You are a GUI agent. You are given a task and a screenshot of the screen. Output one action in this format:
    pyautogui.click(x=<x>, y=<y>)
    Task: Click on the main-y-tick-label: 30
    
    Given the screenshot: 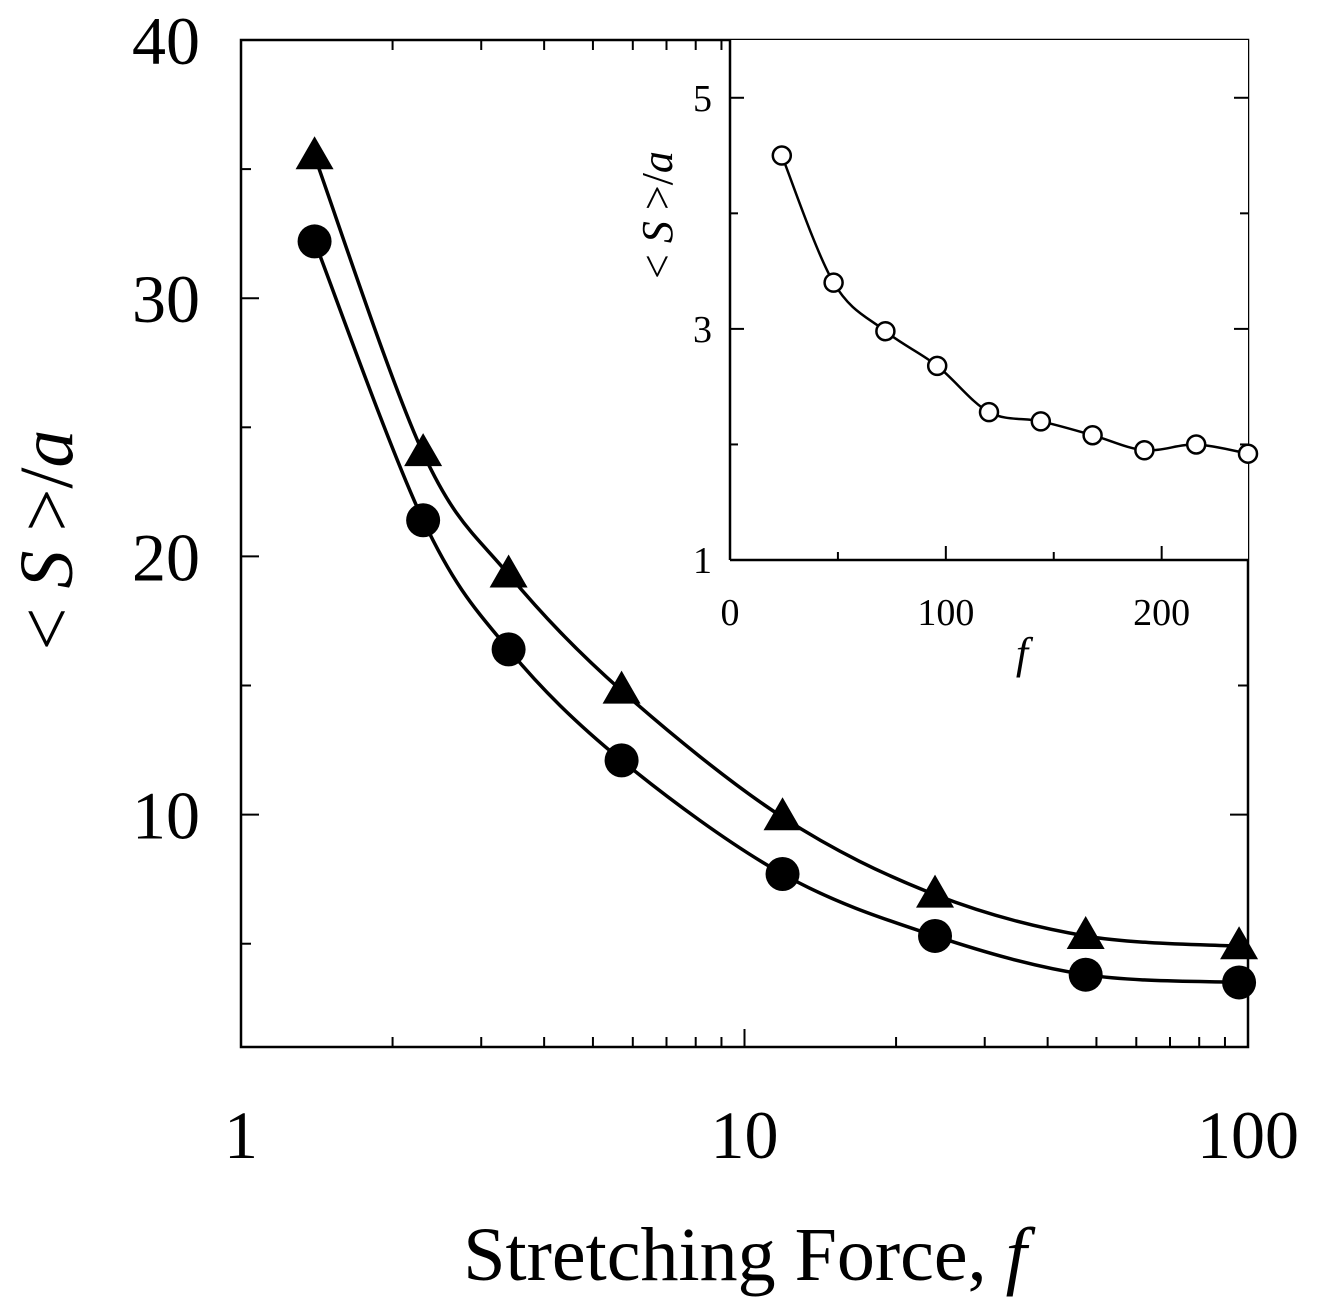 What is the action you would take?
    pyautogui.click(x=166, y=299)
    